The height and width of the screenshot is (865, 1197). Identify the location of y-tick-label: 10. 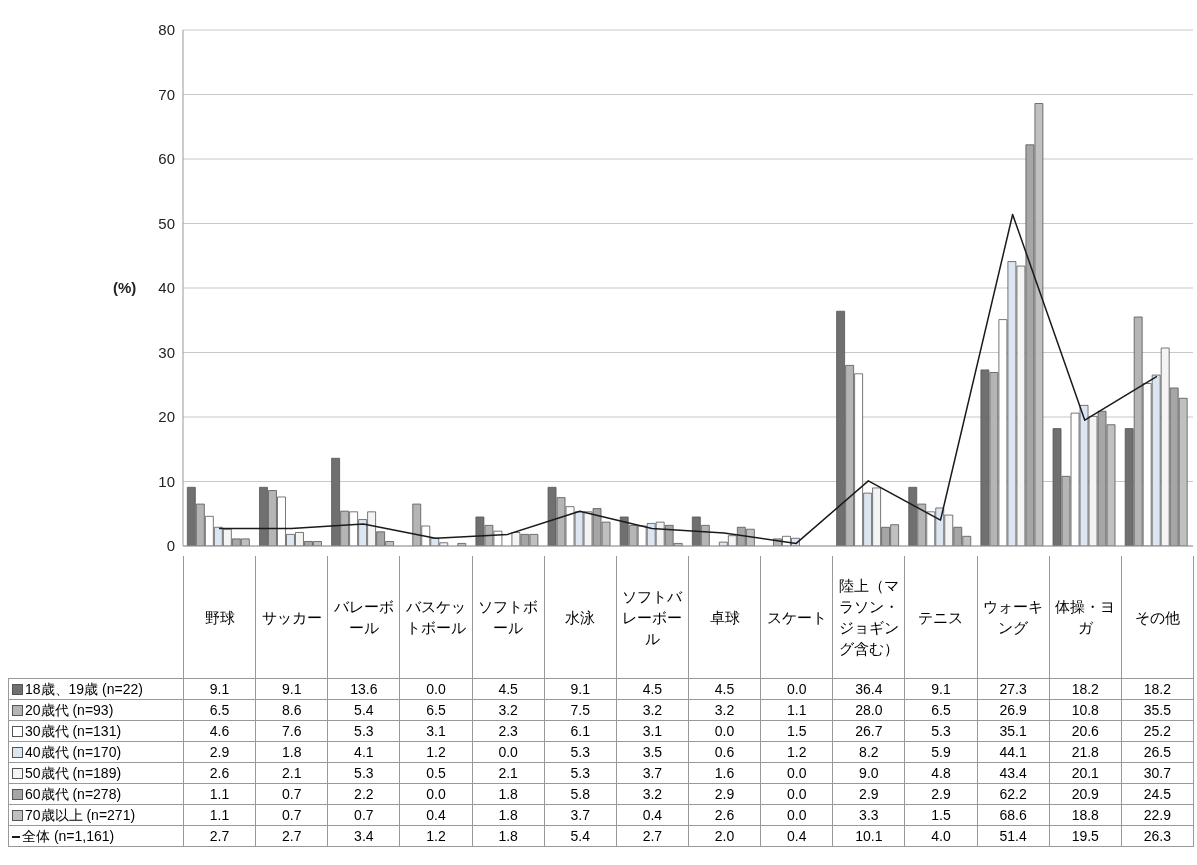
(166, 481).